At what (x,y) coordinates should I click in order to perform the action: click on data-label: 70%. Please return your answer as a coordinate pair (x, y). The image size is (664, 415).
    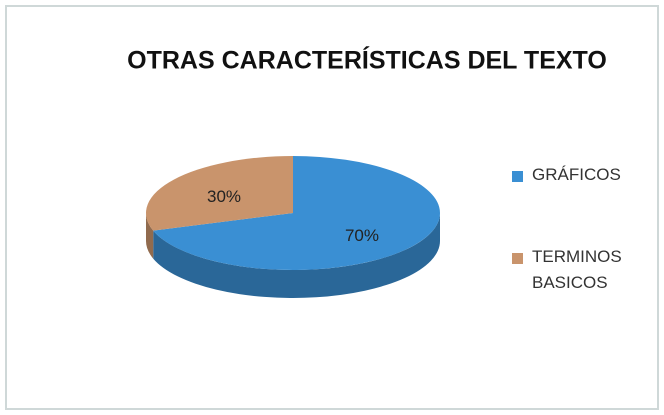
    Looking at the image, I should click on (362, 235).